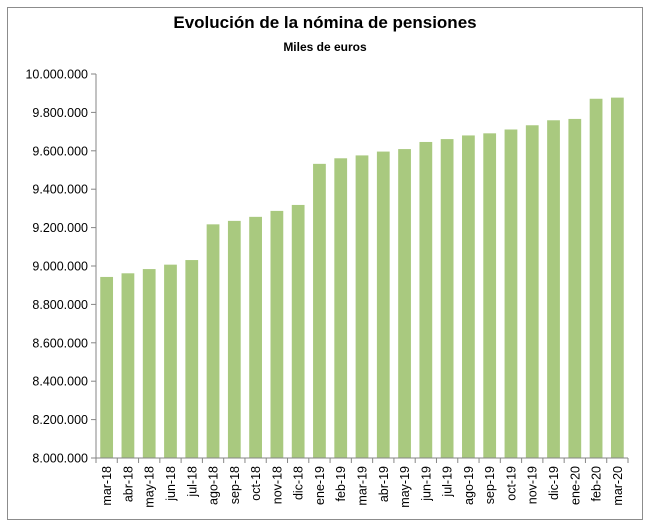  Describe the element at coordinates (325, 22) in the screenshot. I see `chart-title: Evolución de la nómina de pensiones` at that location.